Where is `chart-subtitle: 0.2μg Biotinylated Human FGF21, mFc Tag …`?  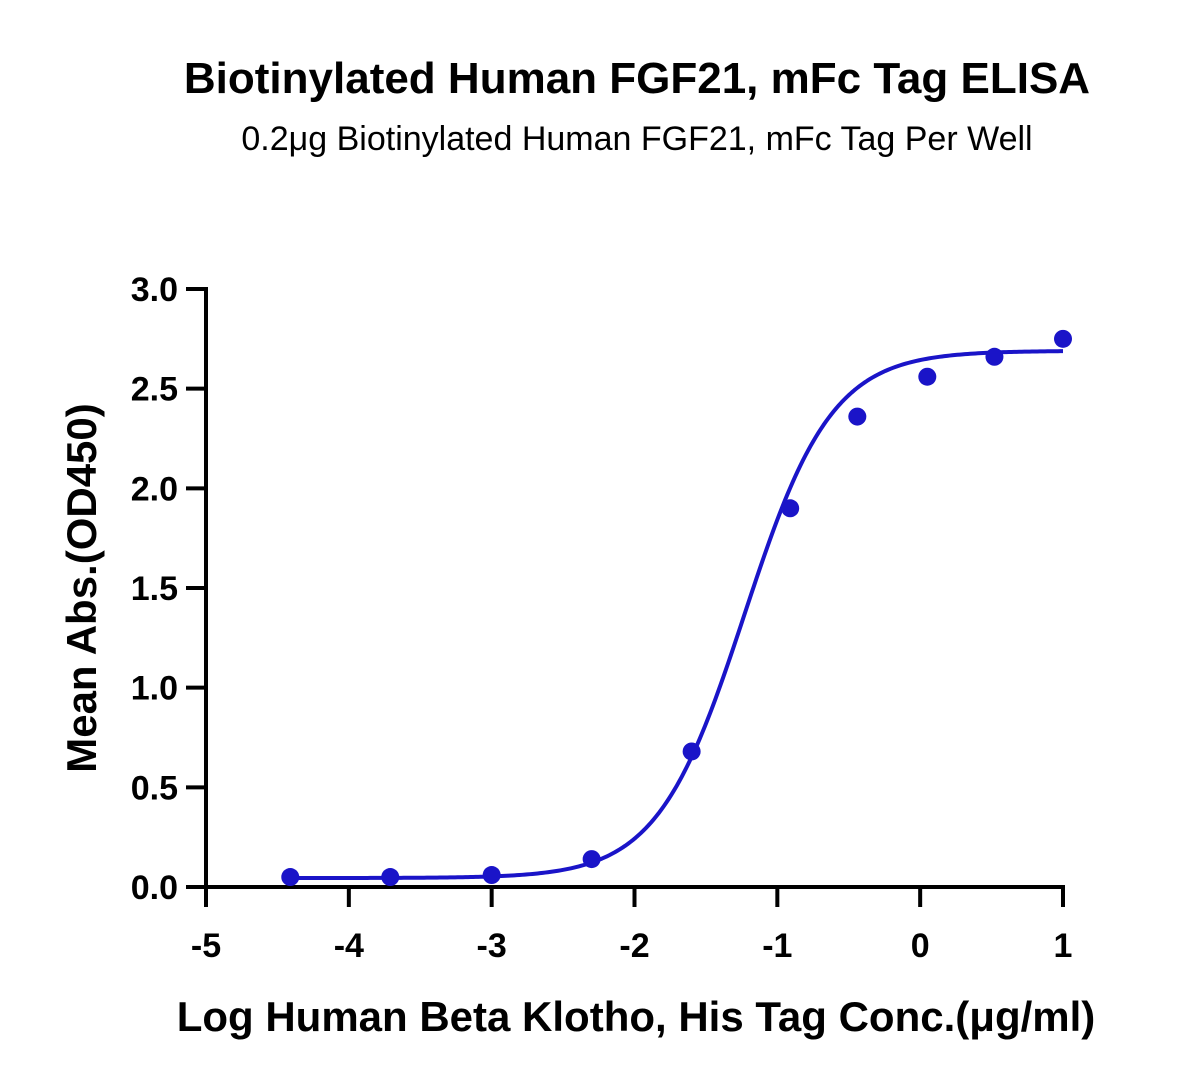 chart-subtitle: 0.2μg Biotinylated Human FGF21, mFc Tag … is located at coordinates (636, 139).